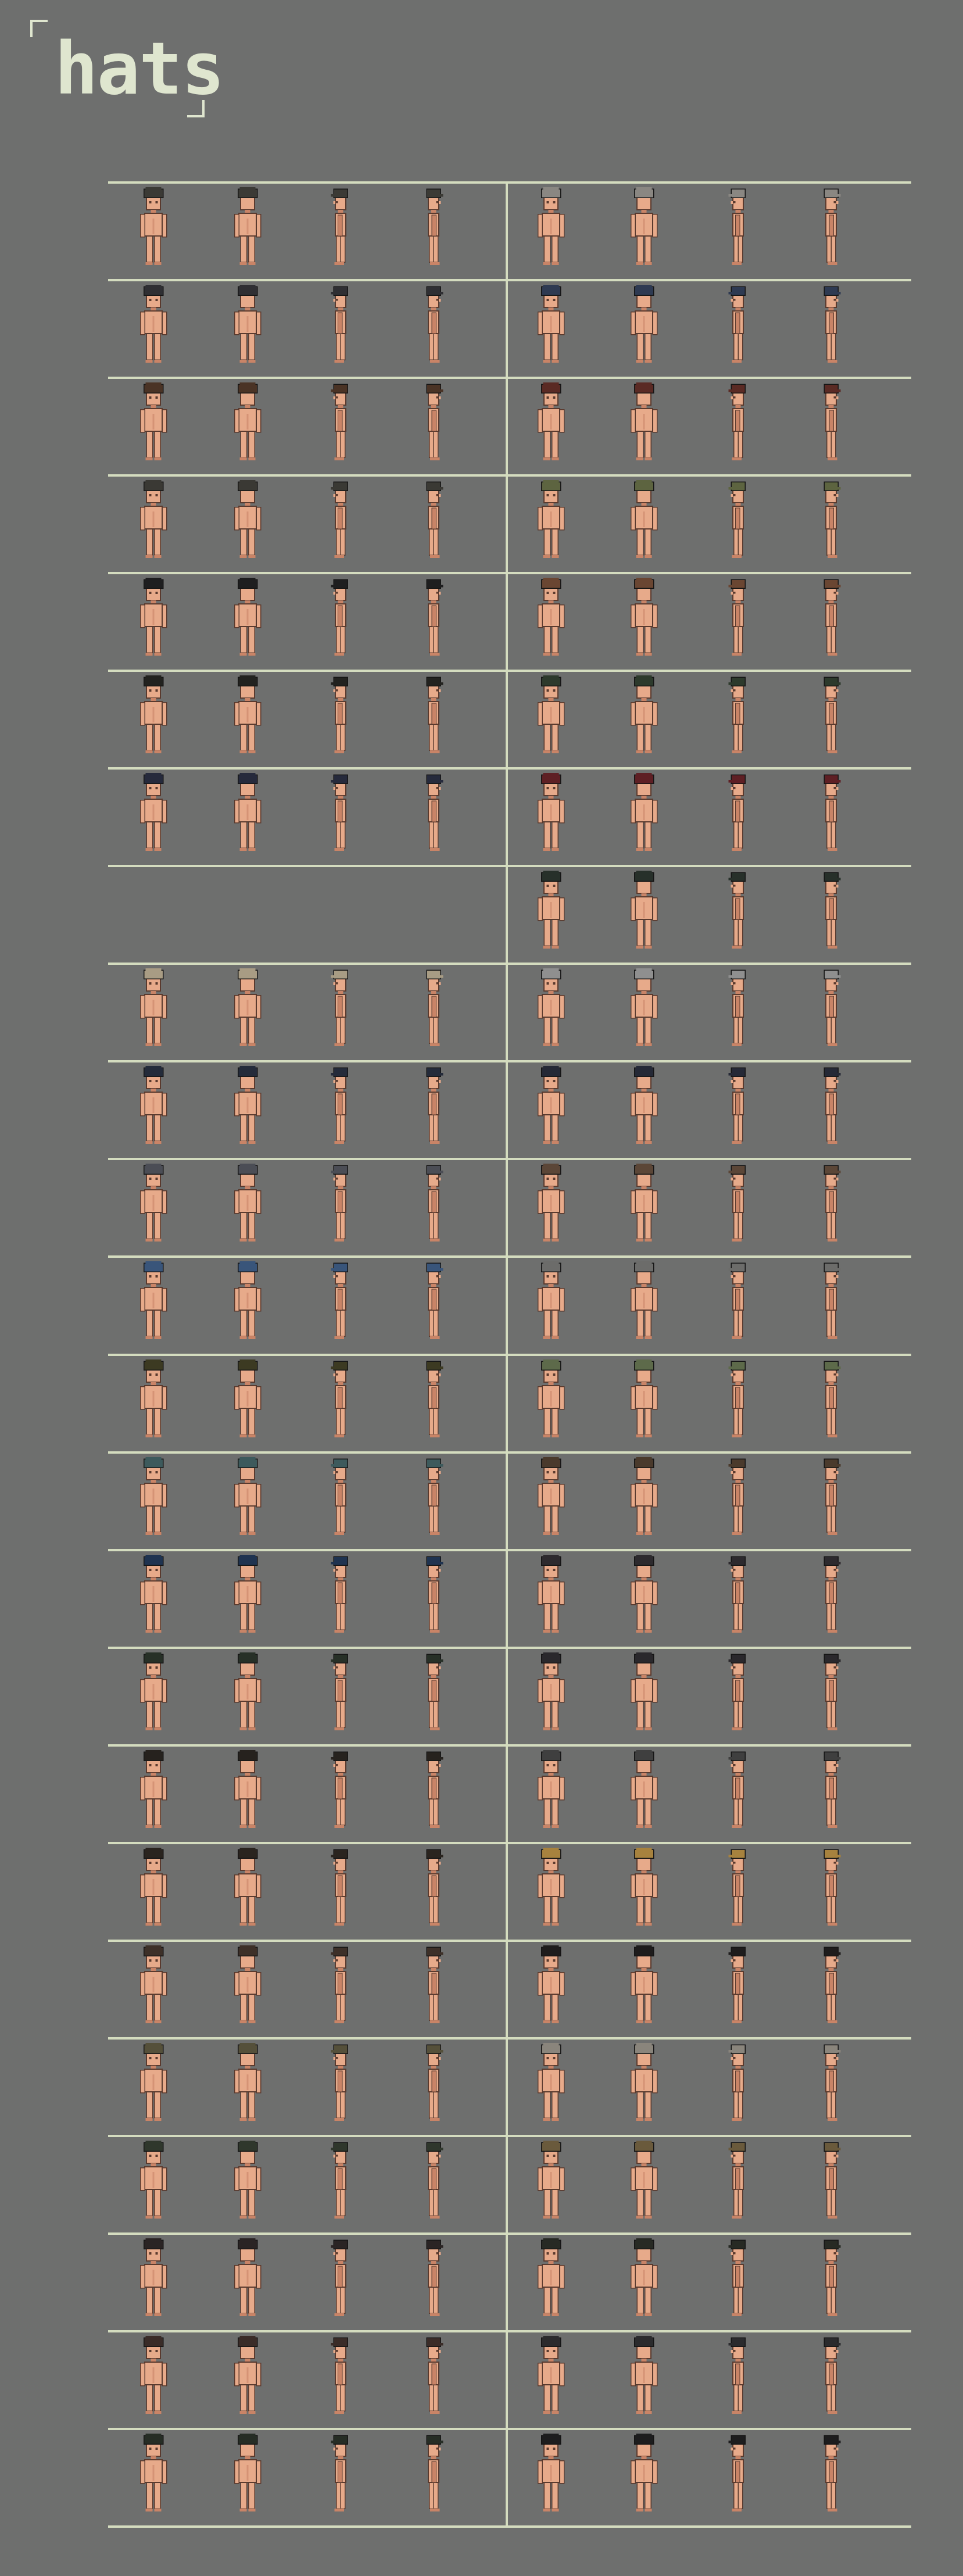 This screenshot has width=963, height=2576. I want to click on character-sprite-brown-cap-2-side-left, so click(340, 1986).